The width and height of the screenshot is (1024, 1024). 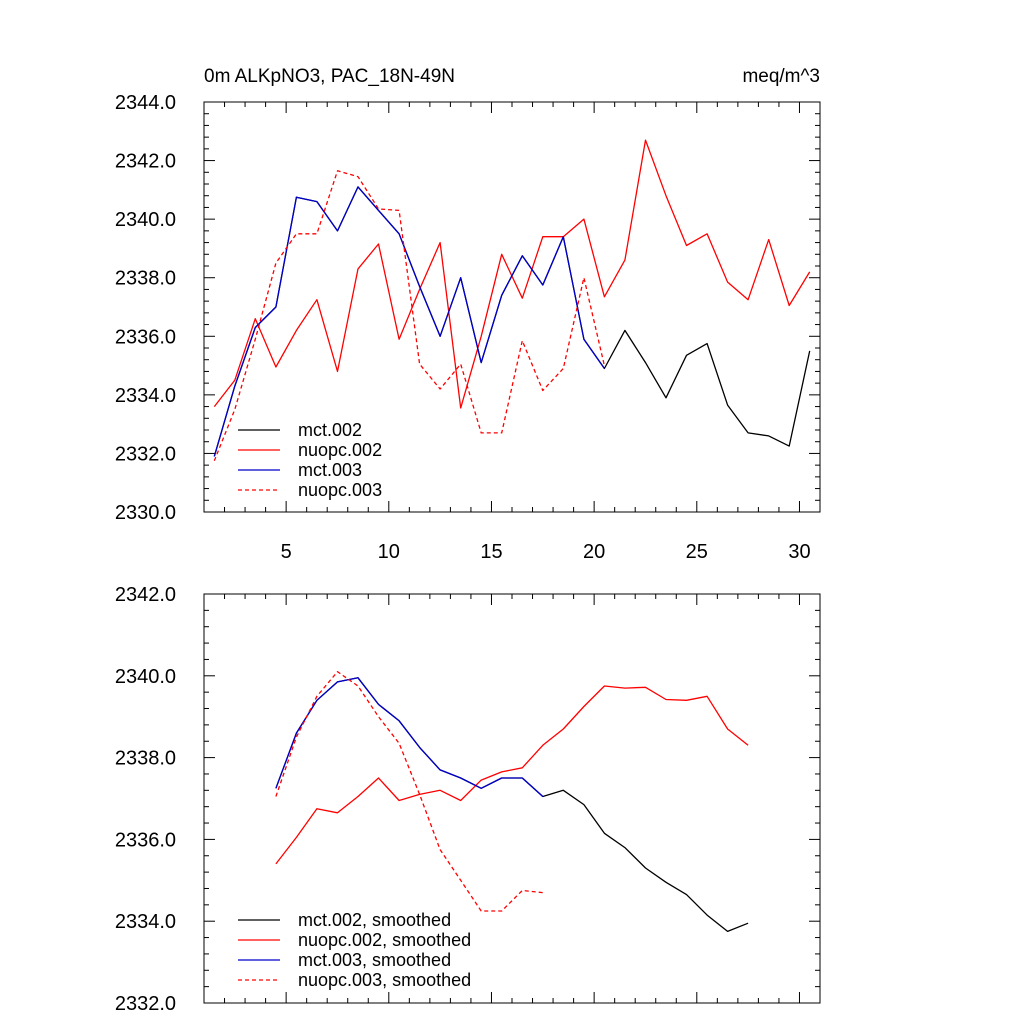 I want to click on top-x-tick-label: 15, so click(x=491, y=552).